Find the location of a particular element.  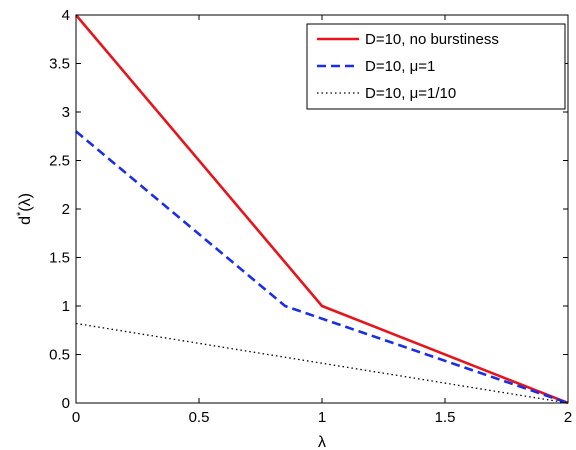

x-tick-label: 2 is located at coordinates (568, 417).